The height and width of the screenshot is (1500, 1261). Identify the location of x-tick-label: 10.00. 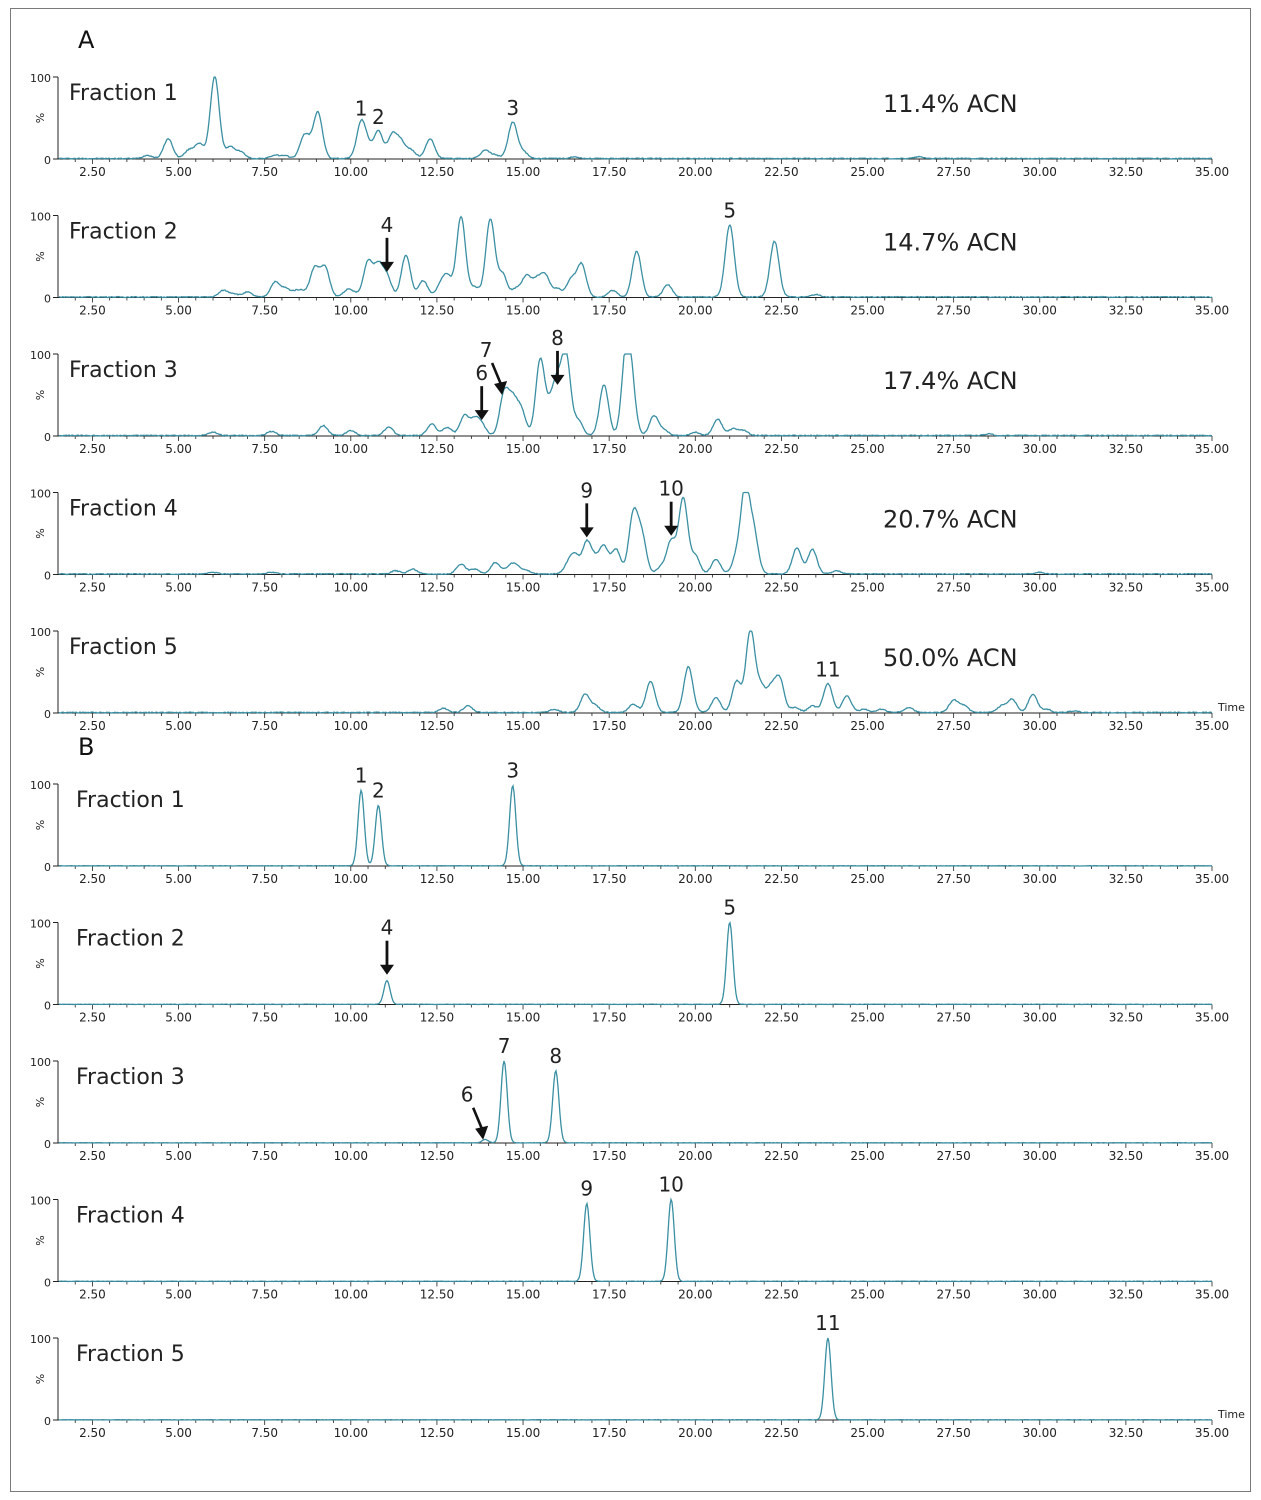
(351, 879).